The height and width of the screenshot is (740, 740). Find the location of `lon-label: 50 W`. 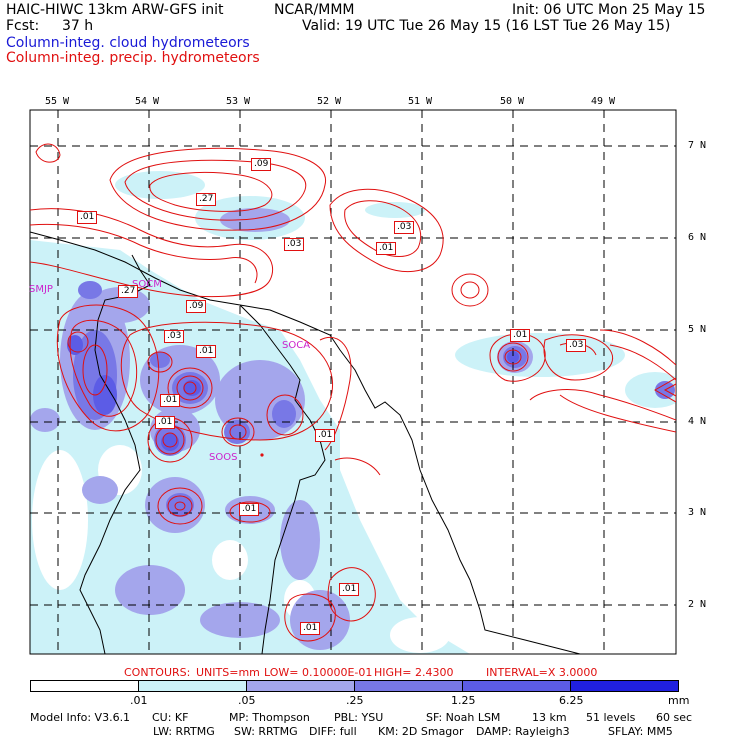

lon-label: 50 W is located at coordinates (512, 101).